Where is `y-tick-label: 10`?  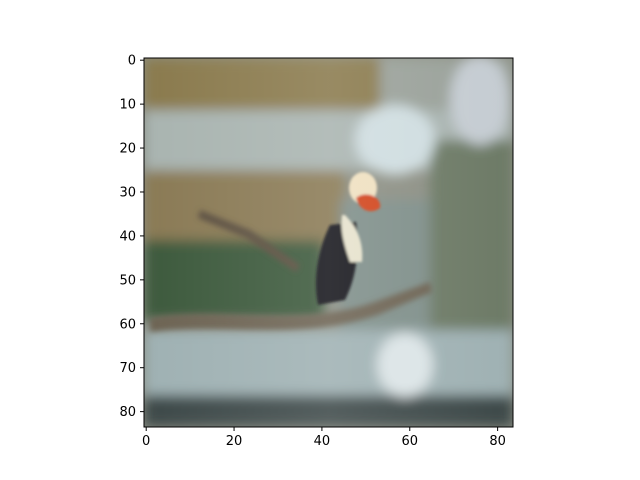 y-tick-label: 10 is located at coordinates (127, 105).